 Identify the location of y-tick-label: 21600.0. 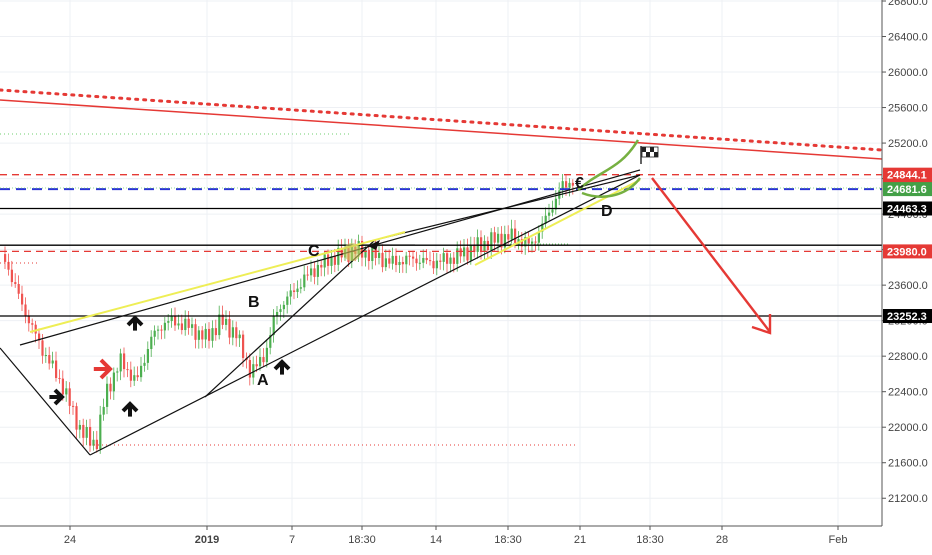
(908, 464).